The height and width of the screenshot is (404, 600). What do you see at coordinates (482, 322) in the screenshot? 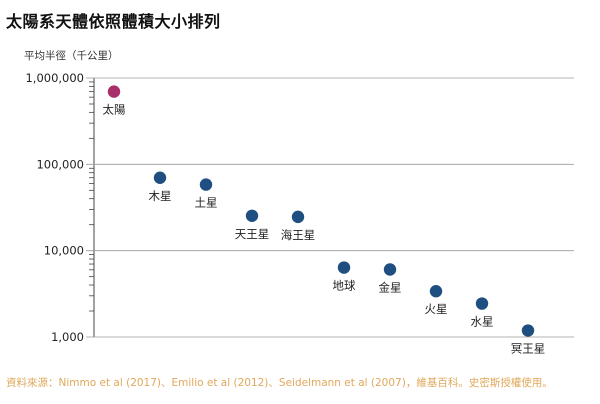
I see `data-point-label: 水星` at bounding box center [482, 322].